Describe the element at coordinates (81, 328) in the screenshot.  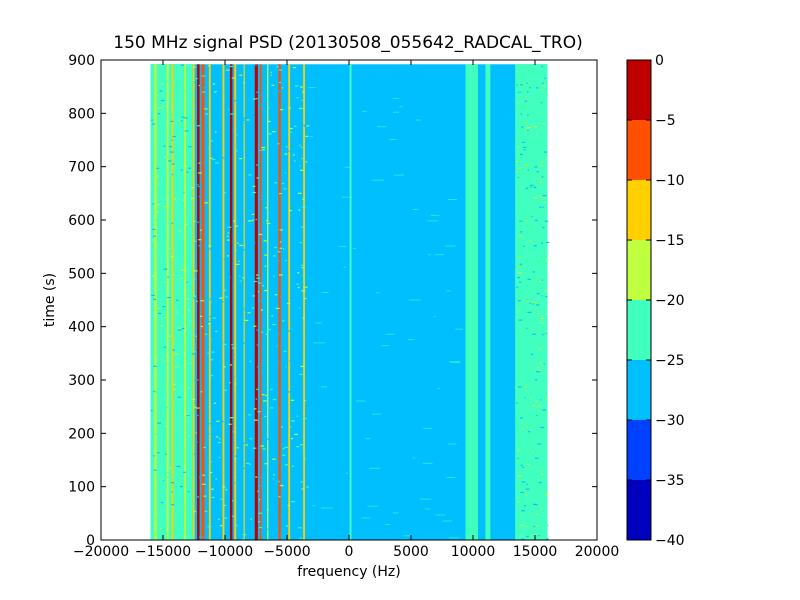
I see `y-tick-label: 400` at that location.